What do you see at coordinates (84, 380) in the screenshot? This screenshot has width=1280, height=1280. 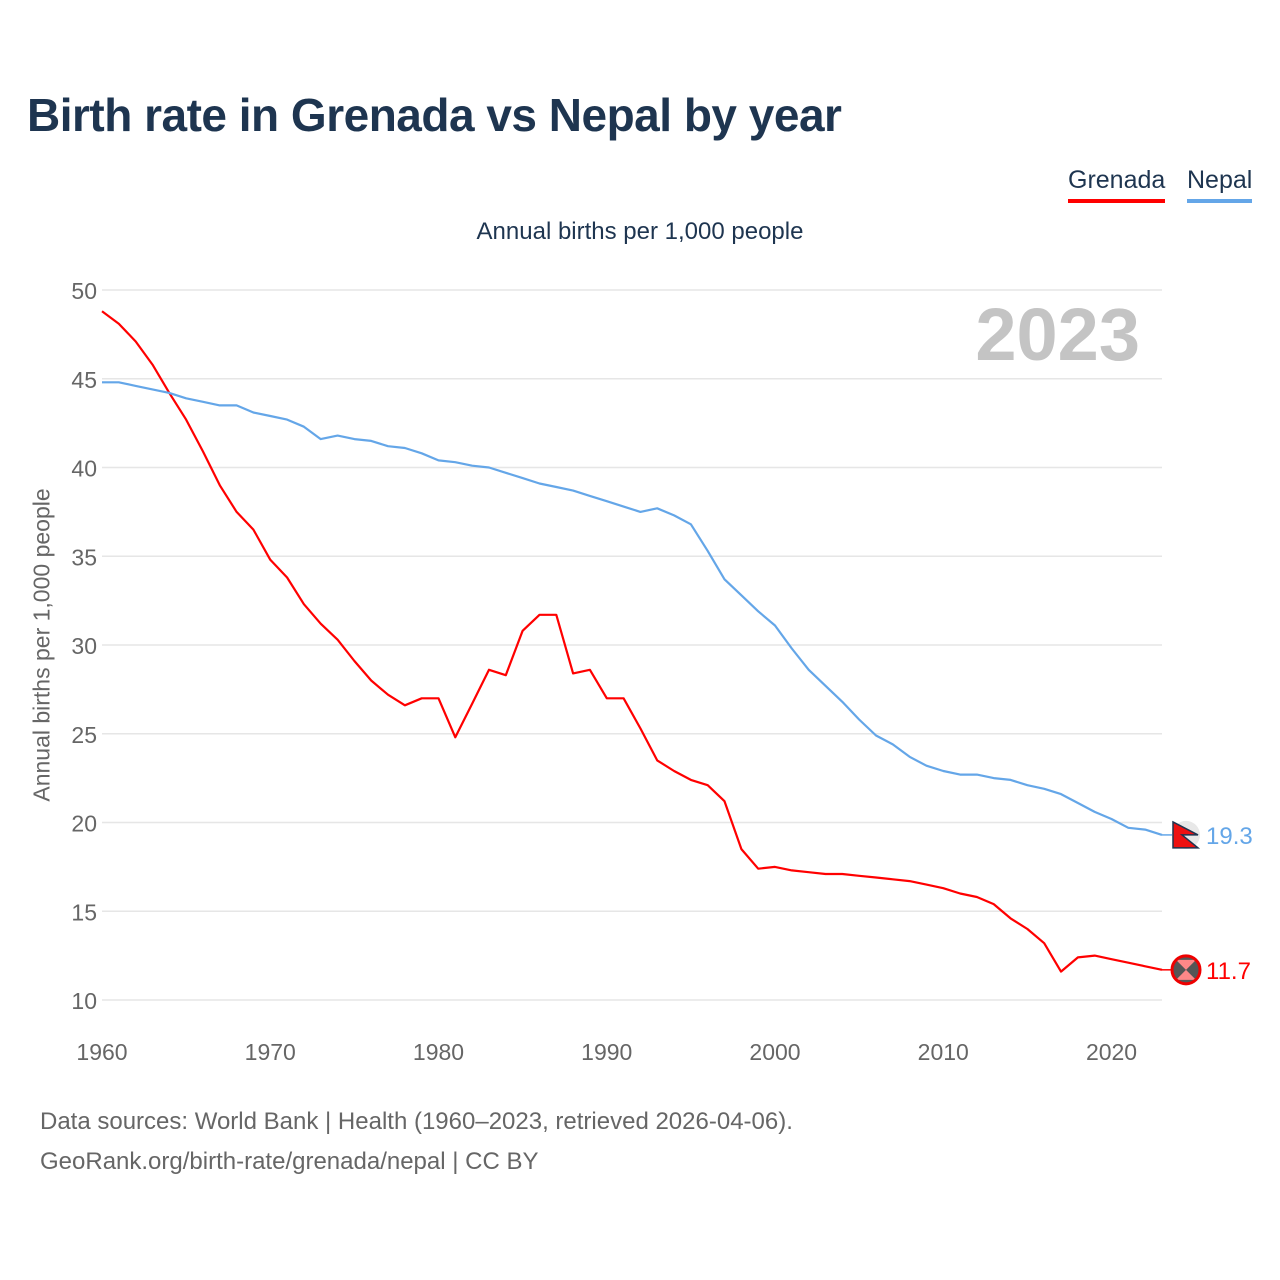 I see `y-tick-label: 45` at bounding box center [84, 380].